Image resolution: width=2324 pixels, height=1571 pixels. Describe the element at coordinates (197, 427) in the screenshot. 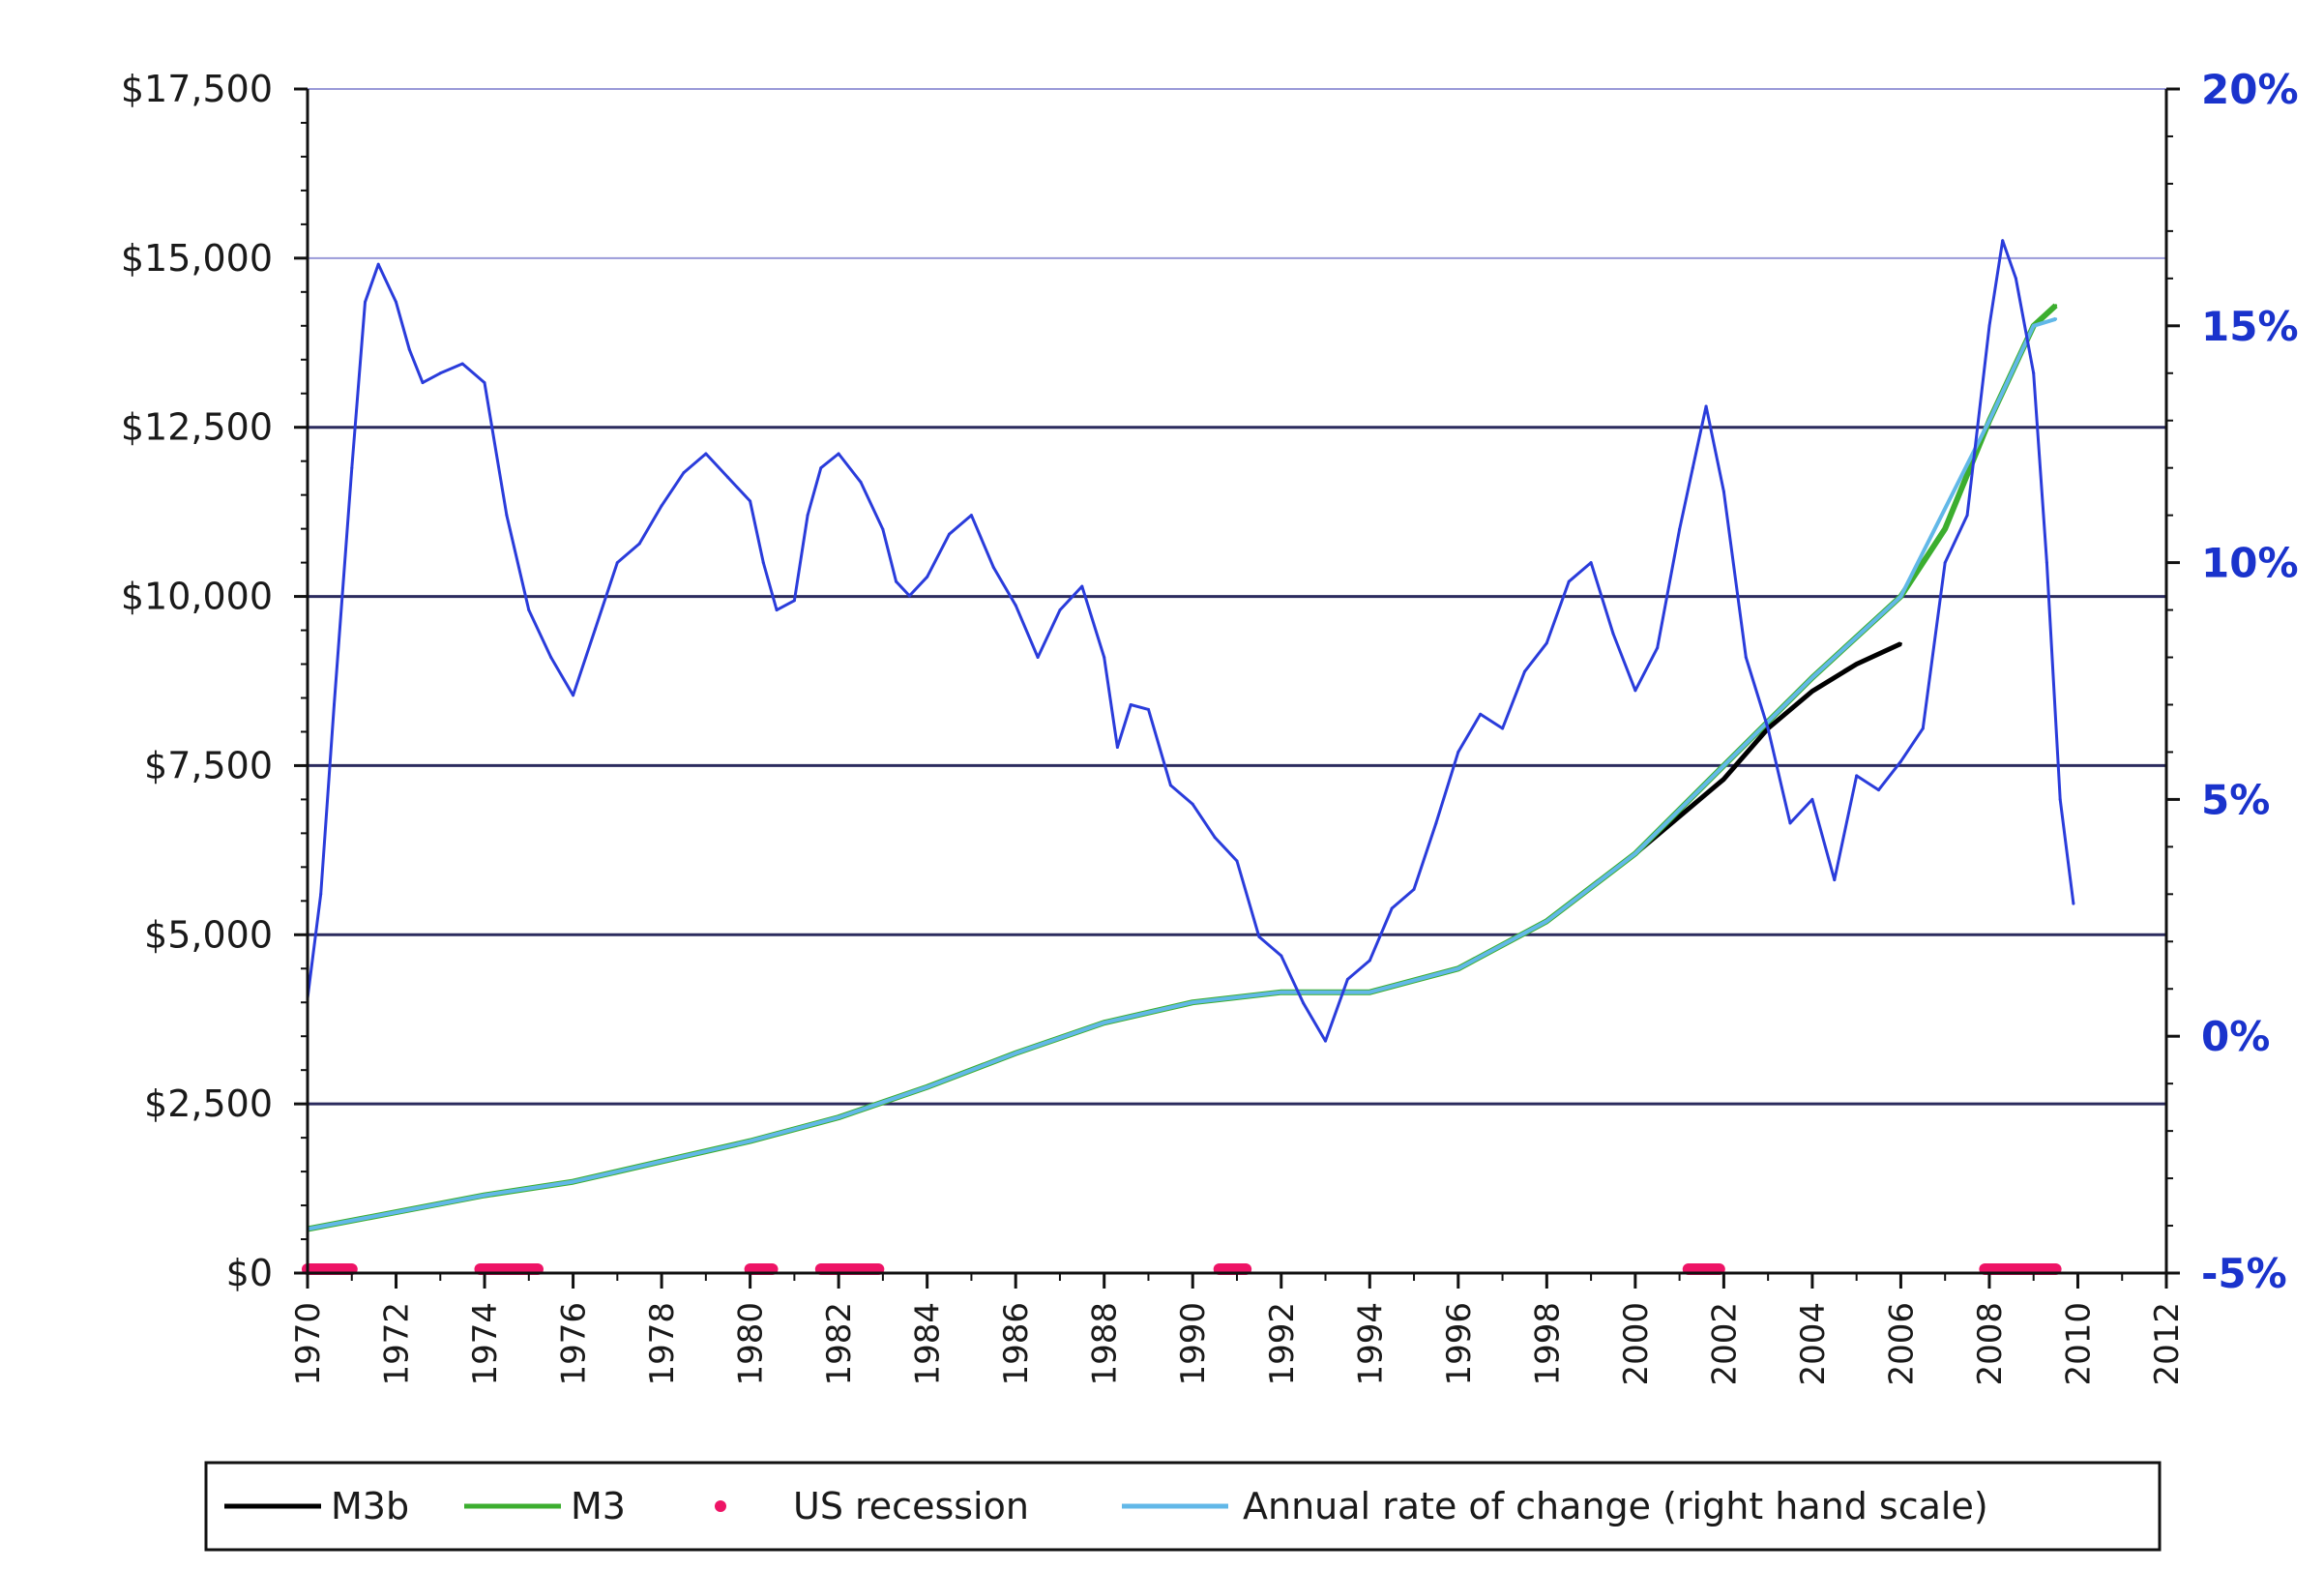

I see `y-tick-label: $12,500` at that location.